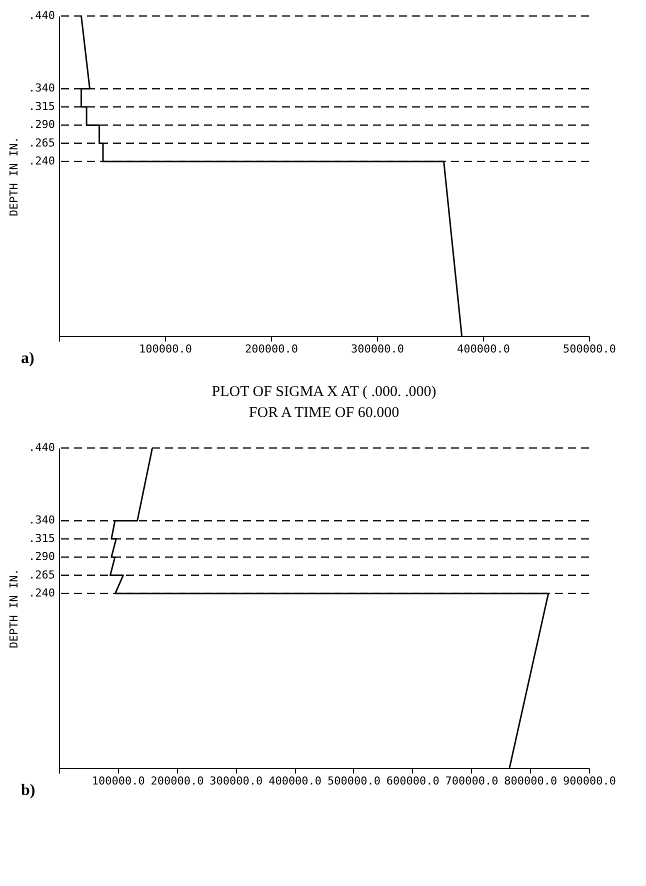 The width and height of the screenshot is (646, 886). I want to click on x-tick-label: 700000.0, so click(471, 781).